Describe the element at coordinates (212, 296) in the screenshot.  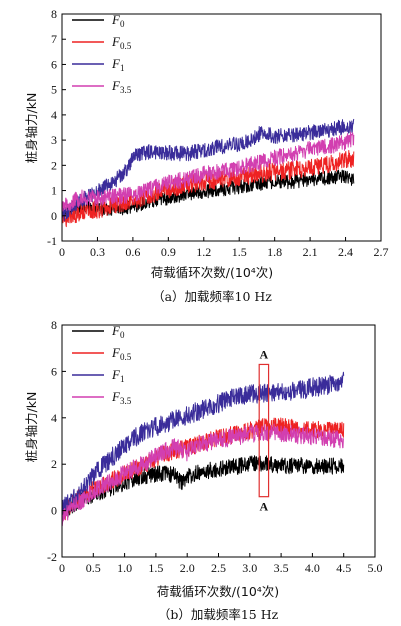
I see `chart-a-caption: （a）加载频率10 Hz` at that location.